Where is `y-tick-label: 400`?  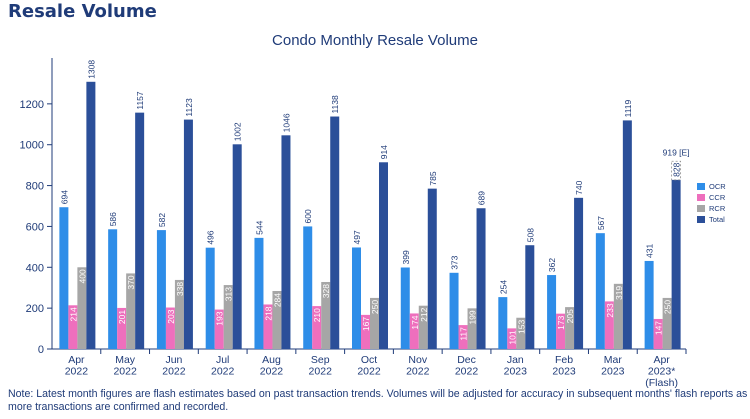 y-tick-label: 400 is located at coordinates (35, 268).